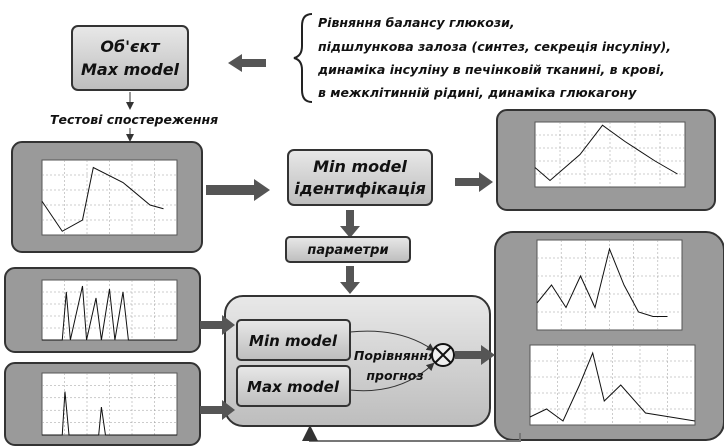  Describe the element at coordinates (394, 375) in the screenshot. I see `comparison-line2: прогноз` at that location.